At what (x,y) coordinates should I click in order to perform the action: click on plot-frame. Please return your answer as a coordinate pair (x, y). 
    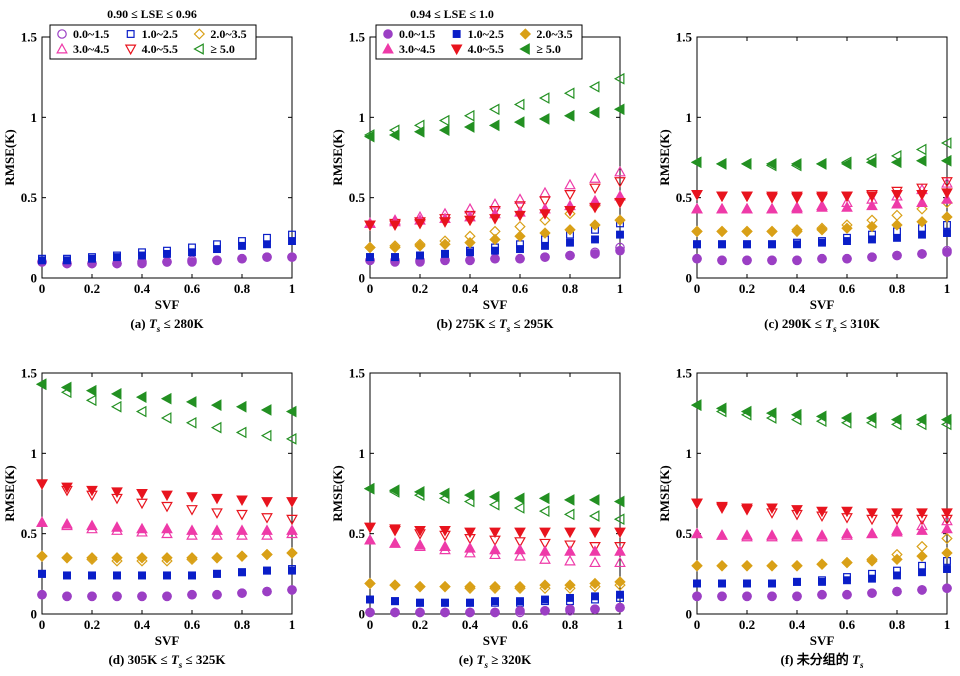
    Looking at the image, I should click on (822, 493).